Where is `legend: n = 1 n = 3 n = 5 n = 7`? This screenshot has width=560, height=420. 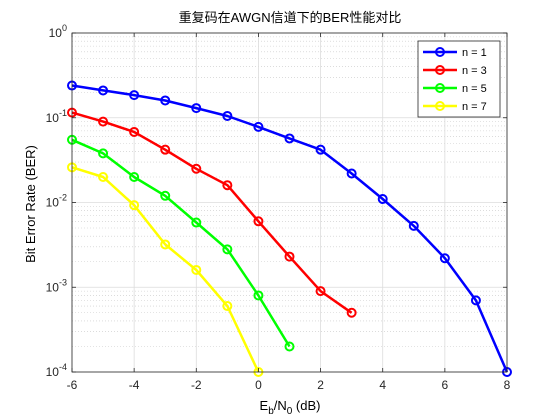 legend: n = 1 n = 3 n = 5 n = 7 is located at coordinates (459, 79).